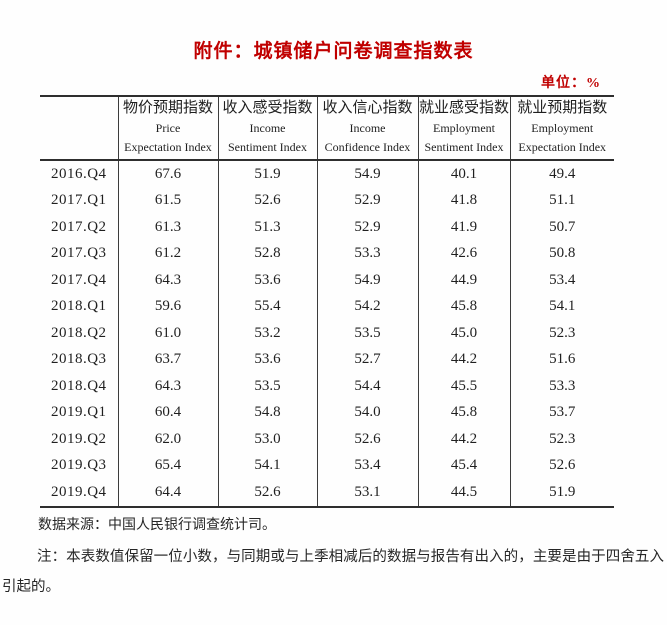 This screenshot has height=625, width=667. What do you see at coordinates (367, 200) in the screenshot?
I see `value-cell: 52.9` at bounding box center [367, 200].